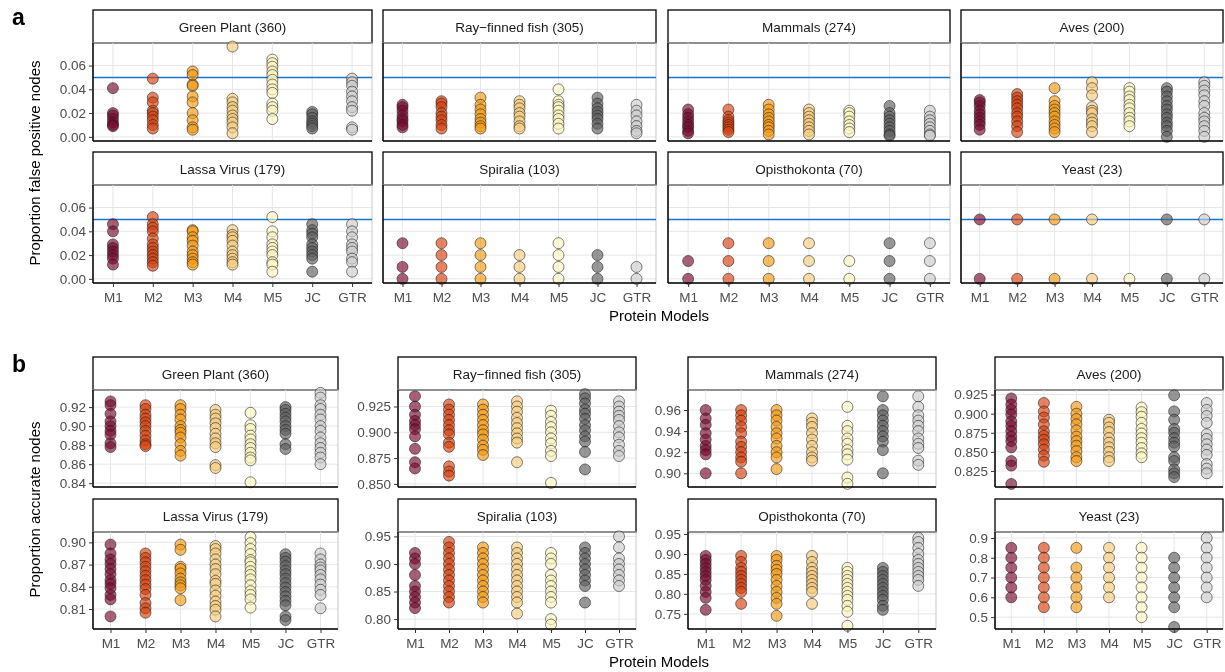 The width and height of the screenshot is (1225, 672). I want to click on y-tick-label: 0.86, so click(72, 464).